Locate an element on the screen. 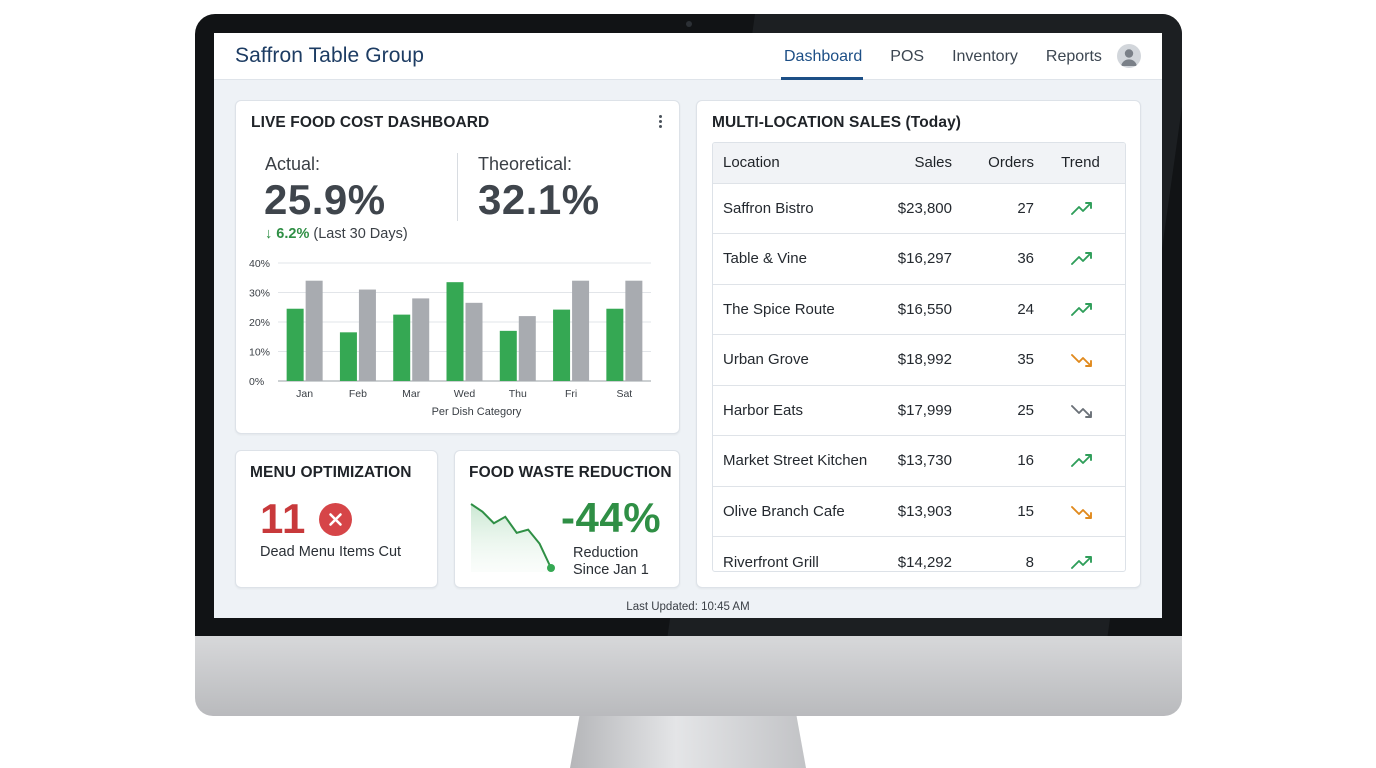  chart-x-axis-label: Per Dish Category is located at coordinates (477, 412).